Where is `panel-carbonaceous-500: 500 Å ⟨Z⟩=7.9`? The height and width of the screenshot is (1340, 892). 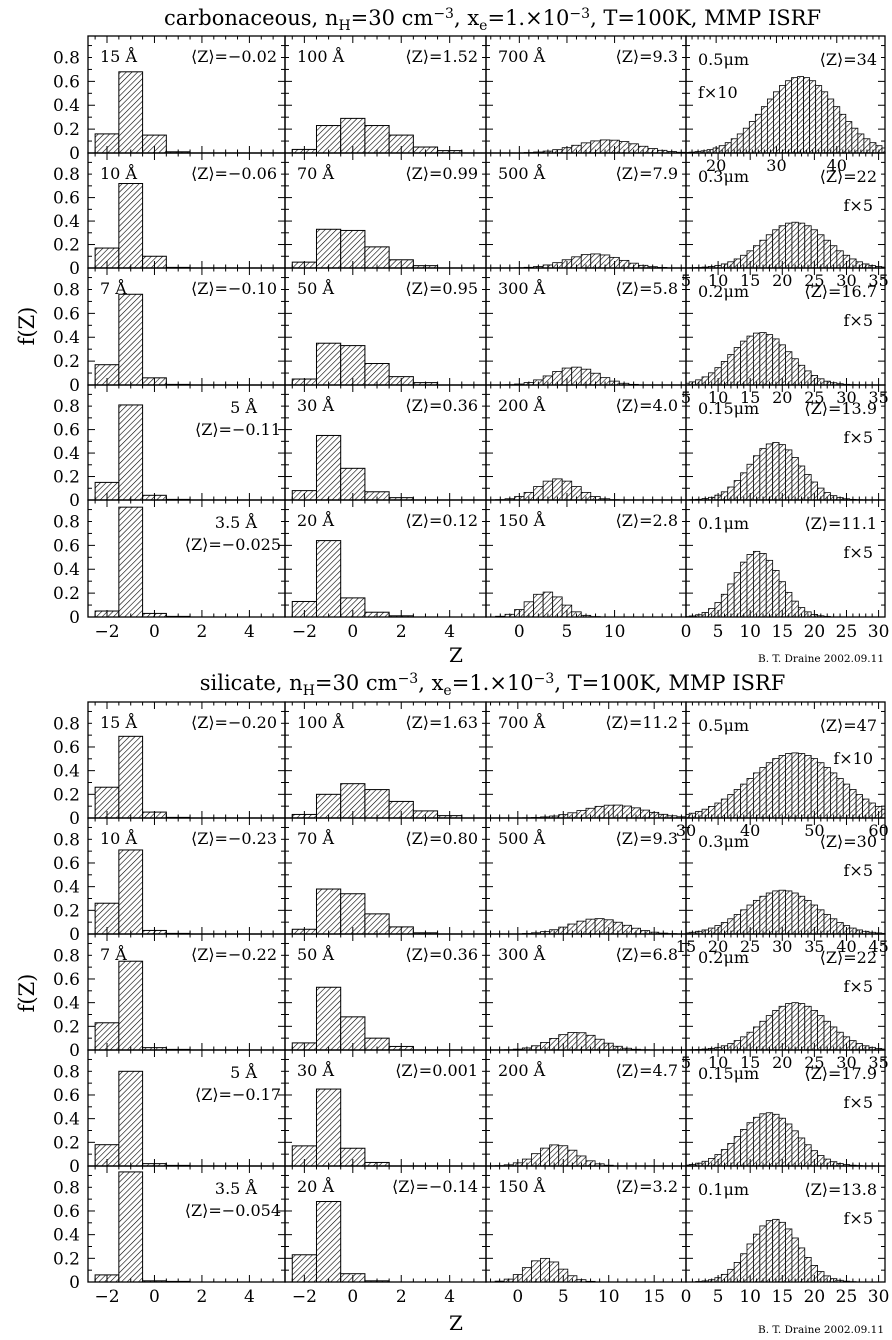 panel-carbonaceous-500: 500 Å ⟨Z⟩=7.9 is located at coordinates (586, 210).